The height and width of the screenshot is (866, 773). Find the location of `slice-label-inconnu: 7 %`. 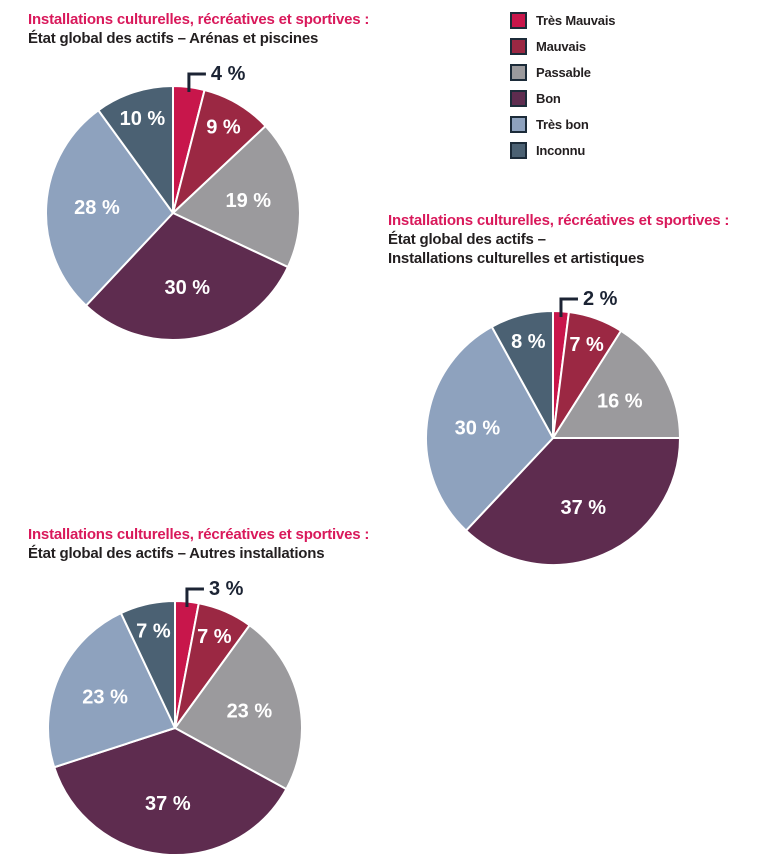

slice-label-inconnu: 7 % is located at coordinates (153, 631).